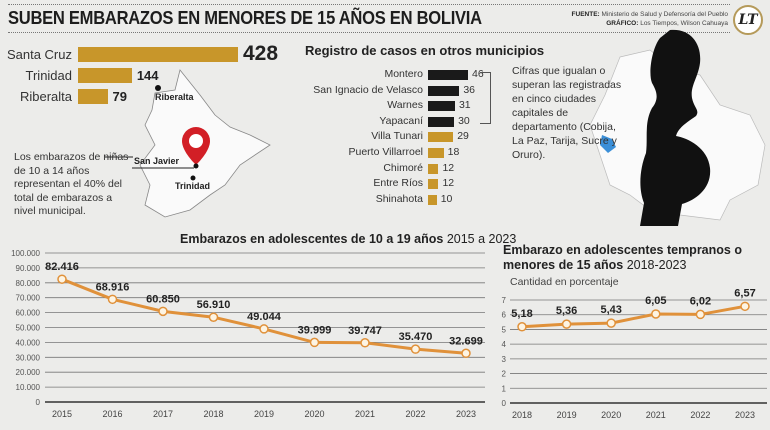 The image size is (770, 430). What do you see at coordinates (147, 75) in the screenshot?
I see `city-value: 144` at bounding box center [147, 75].